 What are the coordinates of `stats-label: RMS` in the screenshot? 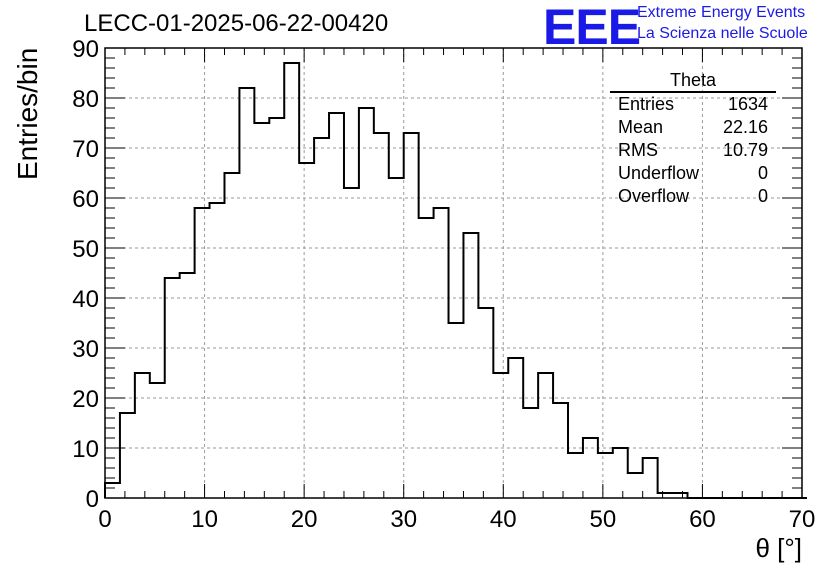 It's located at (638, 150).